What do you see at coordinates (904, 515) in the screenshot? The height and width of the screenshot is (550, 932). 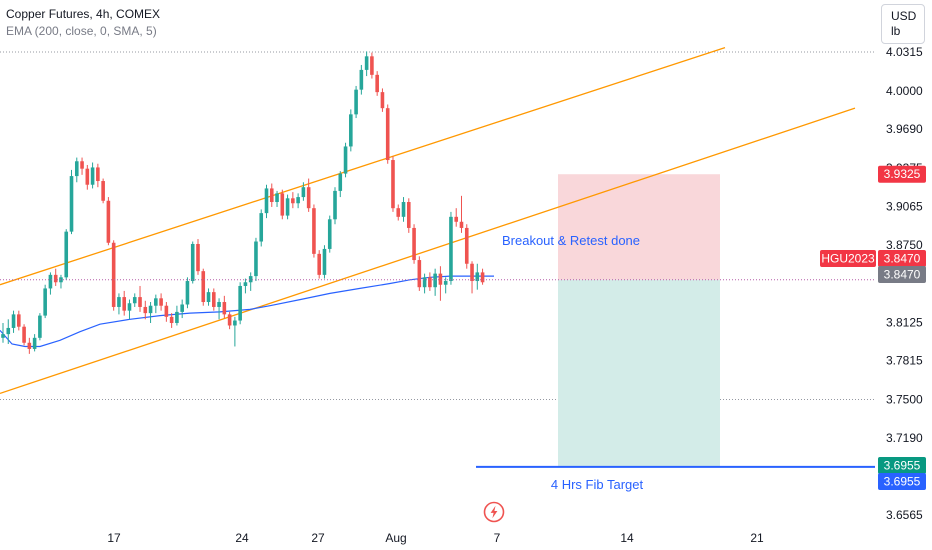 I see `price-tick-label: 3.6565` at bounding box center [904, 515].